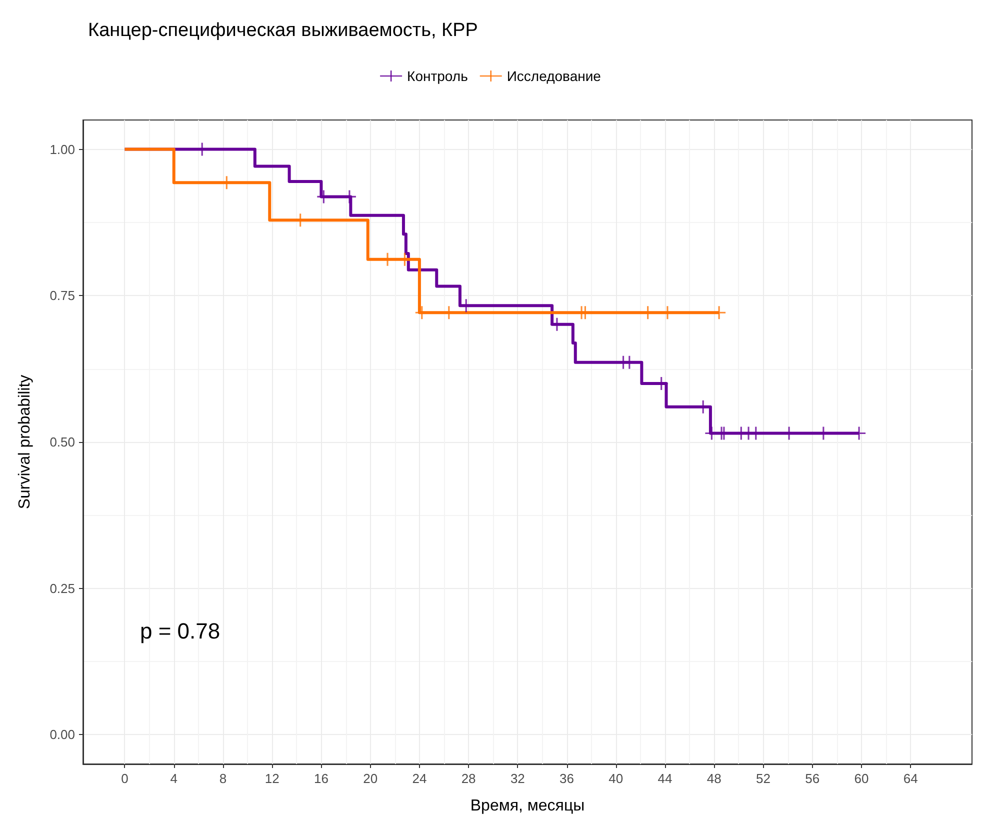  Describe the element at coordinates (321, 778) in the screenshot. I see `x-tick-label: 16` at that location.